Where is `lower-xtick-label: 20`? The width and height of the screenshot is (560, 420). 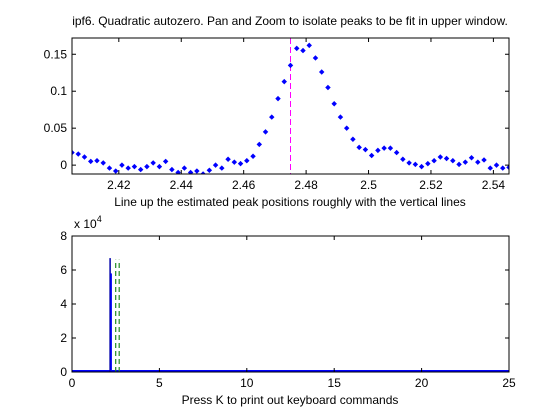 lower-xtick-label: 20 is located at coordinates (422, 383).